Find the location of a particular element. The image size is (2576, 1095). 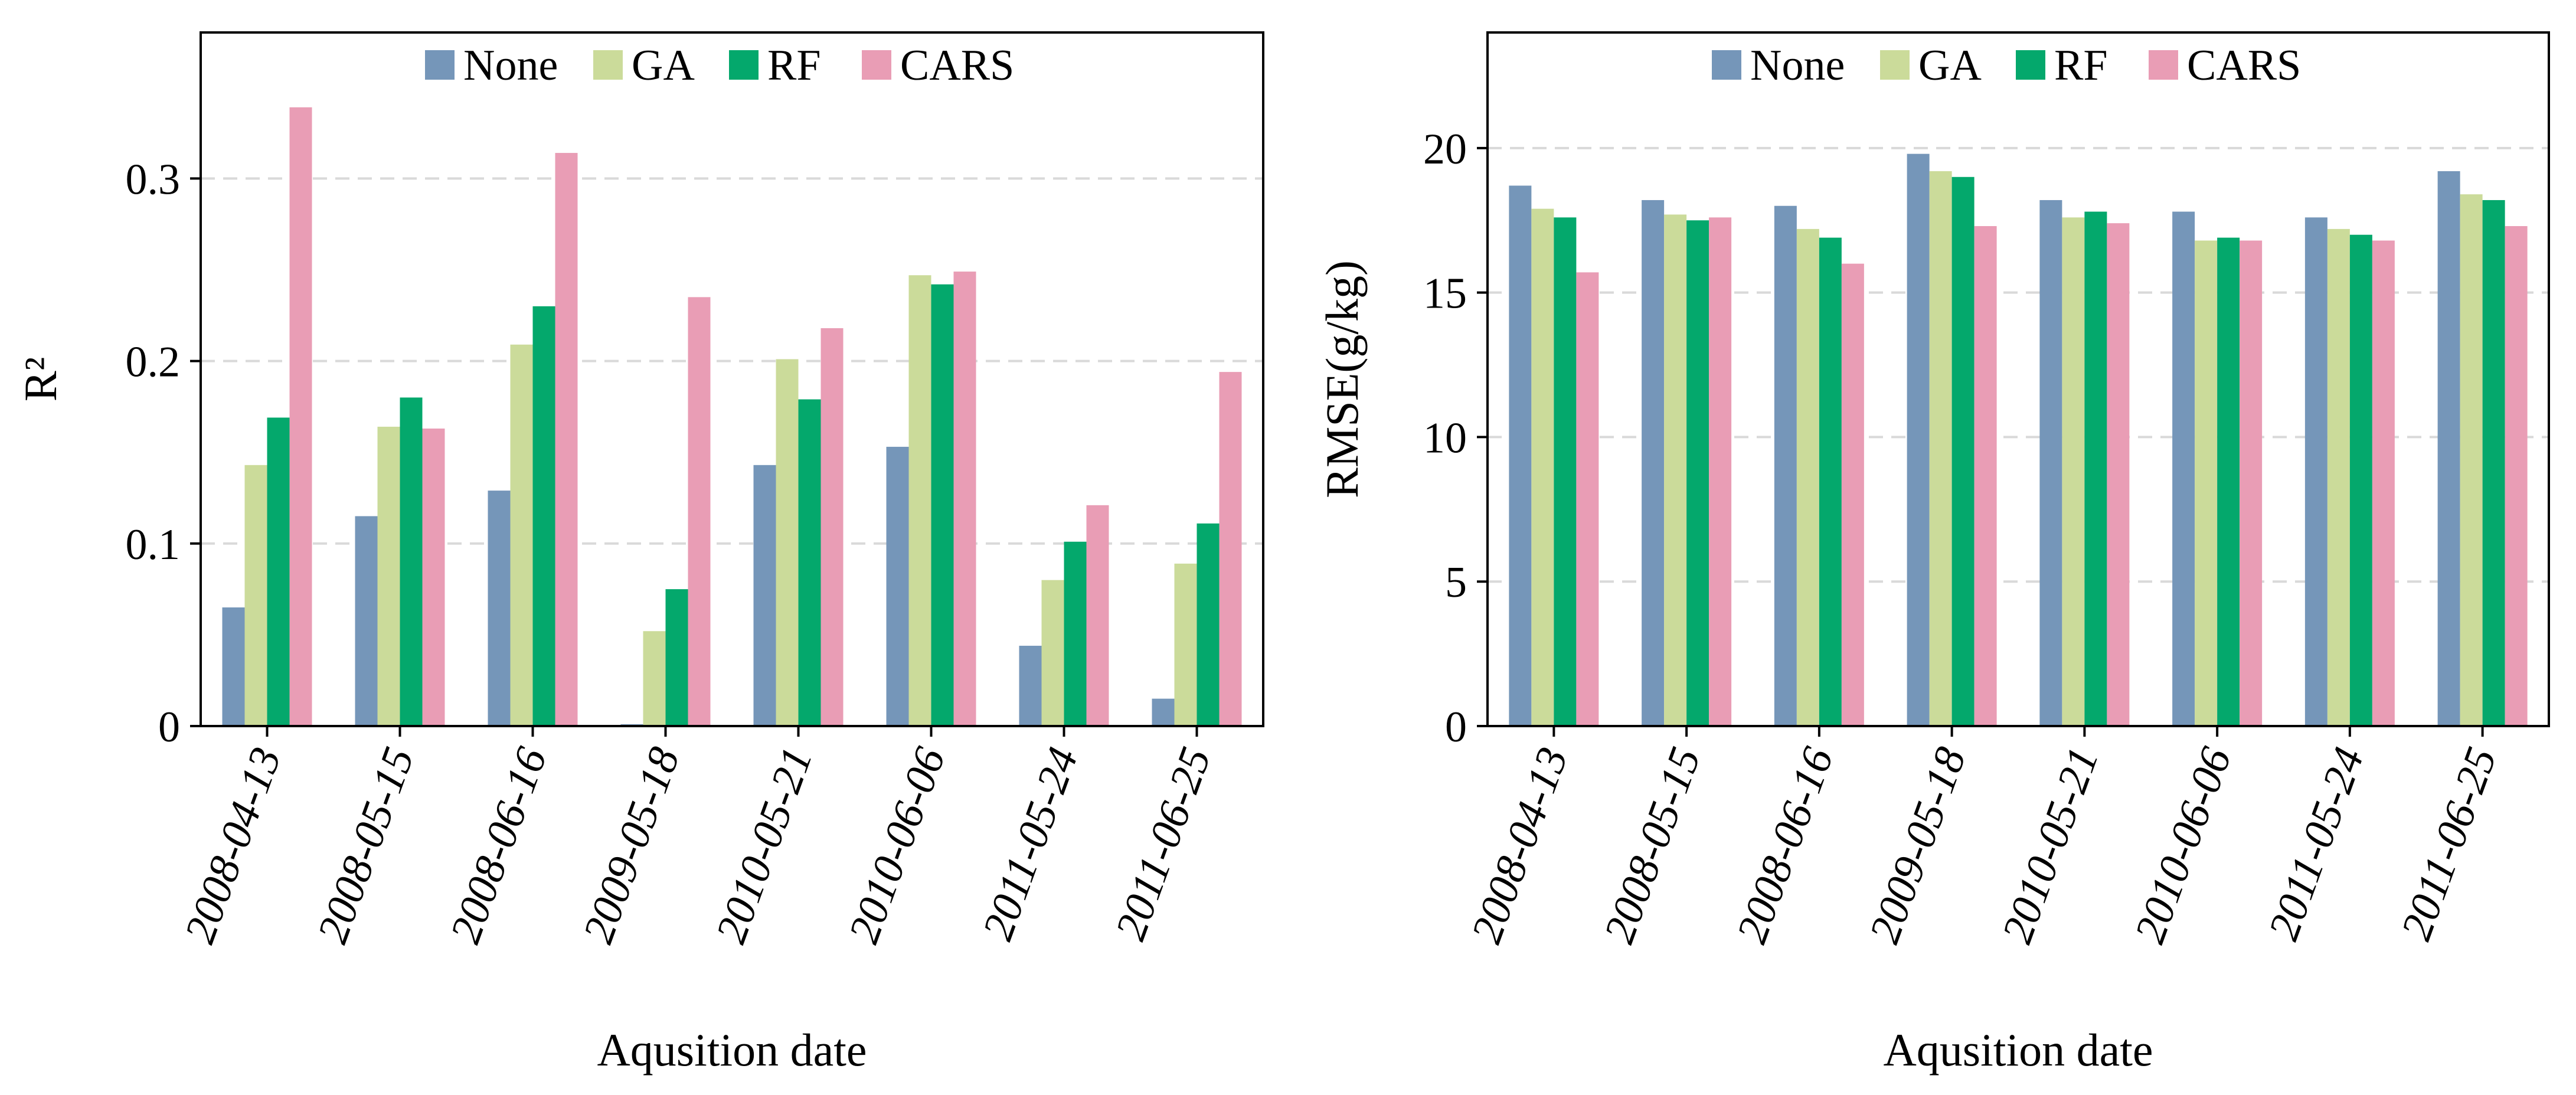

x-tick-label: 2011-05-24 is located at coordinates (1030, 843).